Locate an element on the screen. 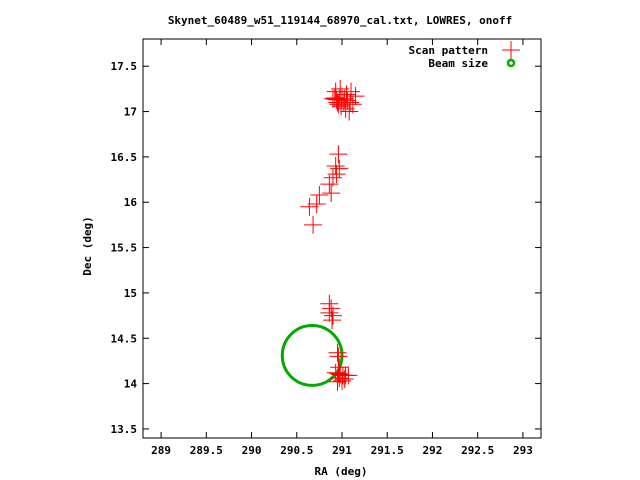 This screenshot has height=480, width=640. x-tick-label: 291 is located at coordinates (342, 450).